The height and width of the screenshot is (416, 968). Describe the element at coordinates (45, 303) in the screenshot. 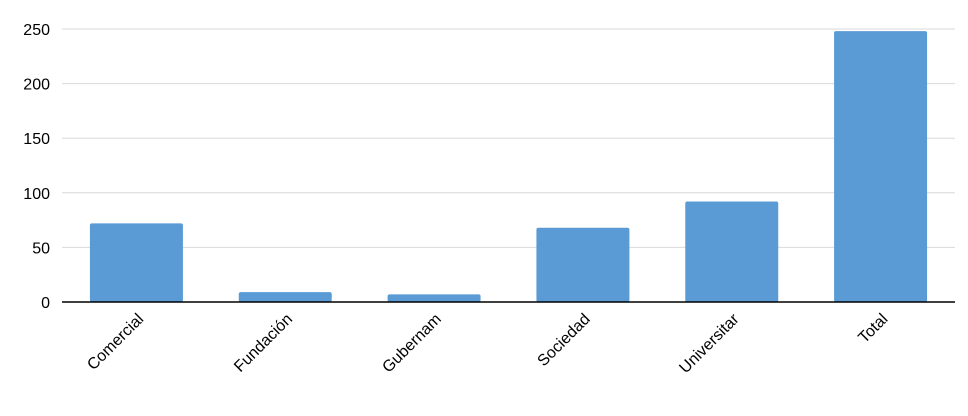

I see `y-tick-label: 0` at that location.